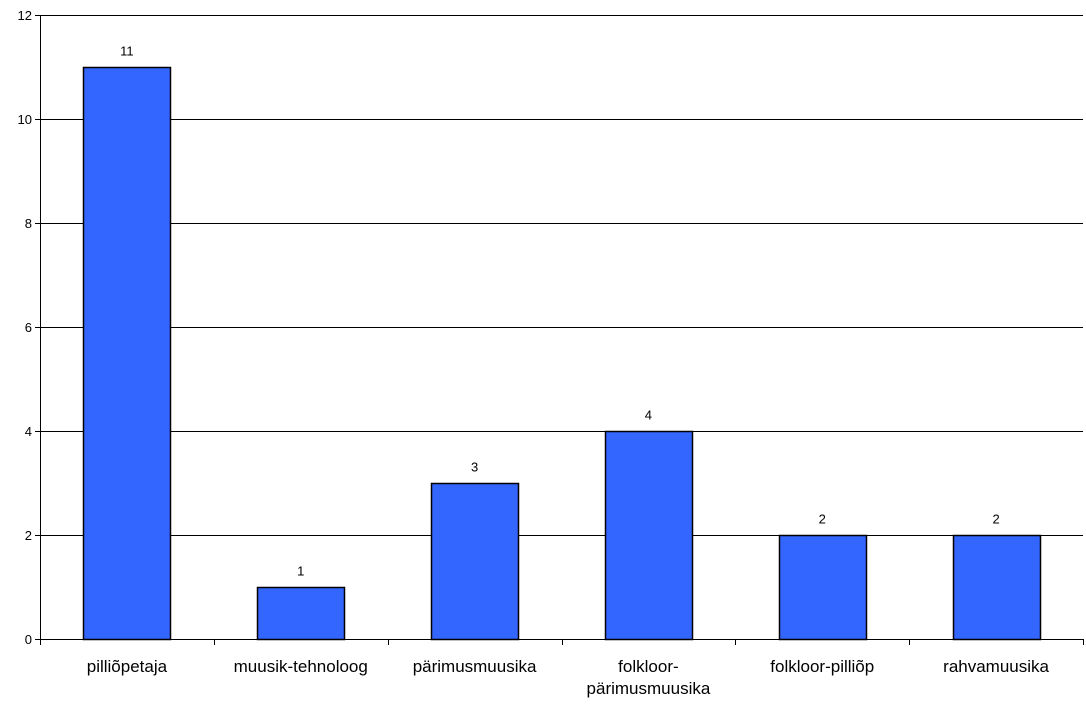 This screenshot has width=1086, height=704. Describe the element at coordinates (474, 467) in the screenshot. I see `data-label-2: 3` at that location.